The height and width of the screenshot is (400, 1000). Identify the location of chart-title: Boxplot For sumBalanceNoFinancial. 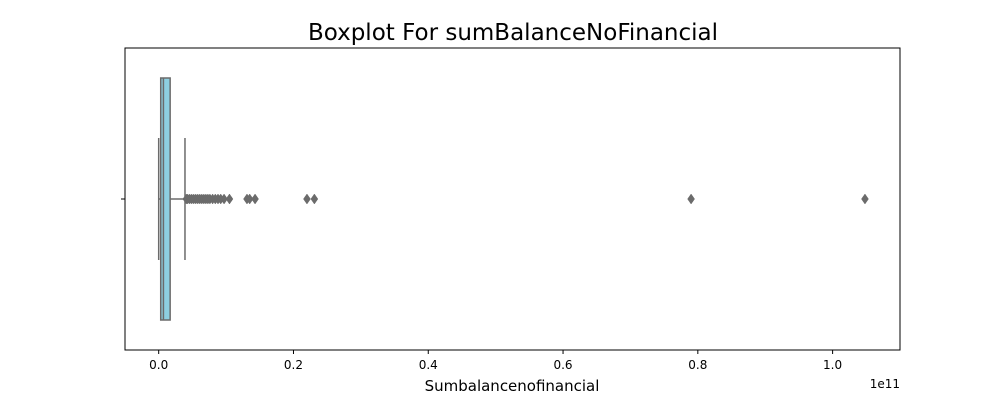
(513, 33).